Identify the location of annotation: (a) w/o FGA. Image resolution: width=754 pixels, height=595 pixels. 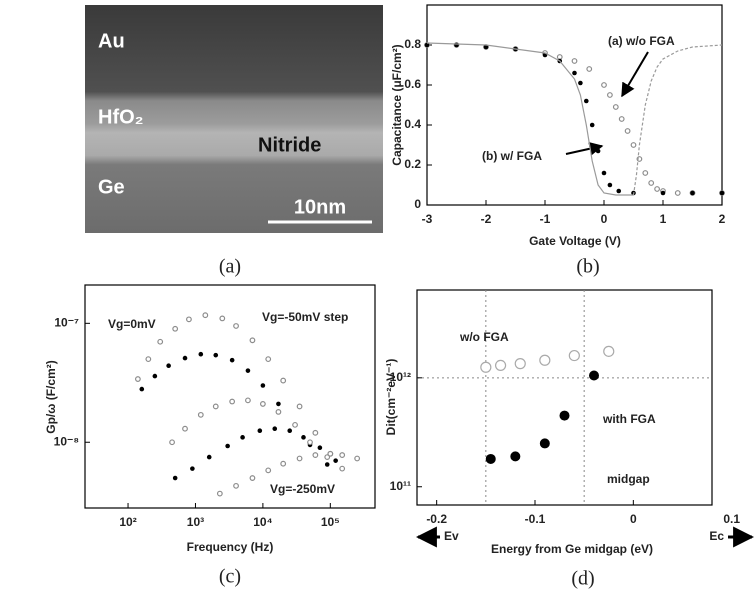
(641, 41).